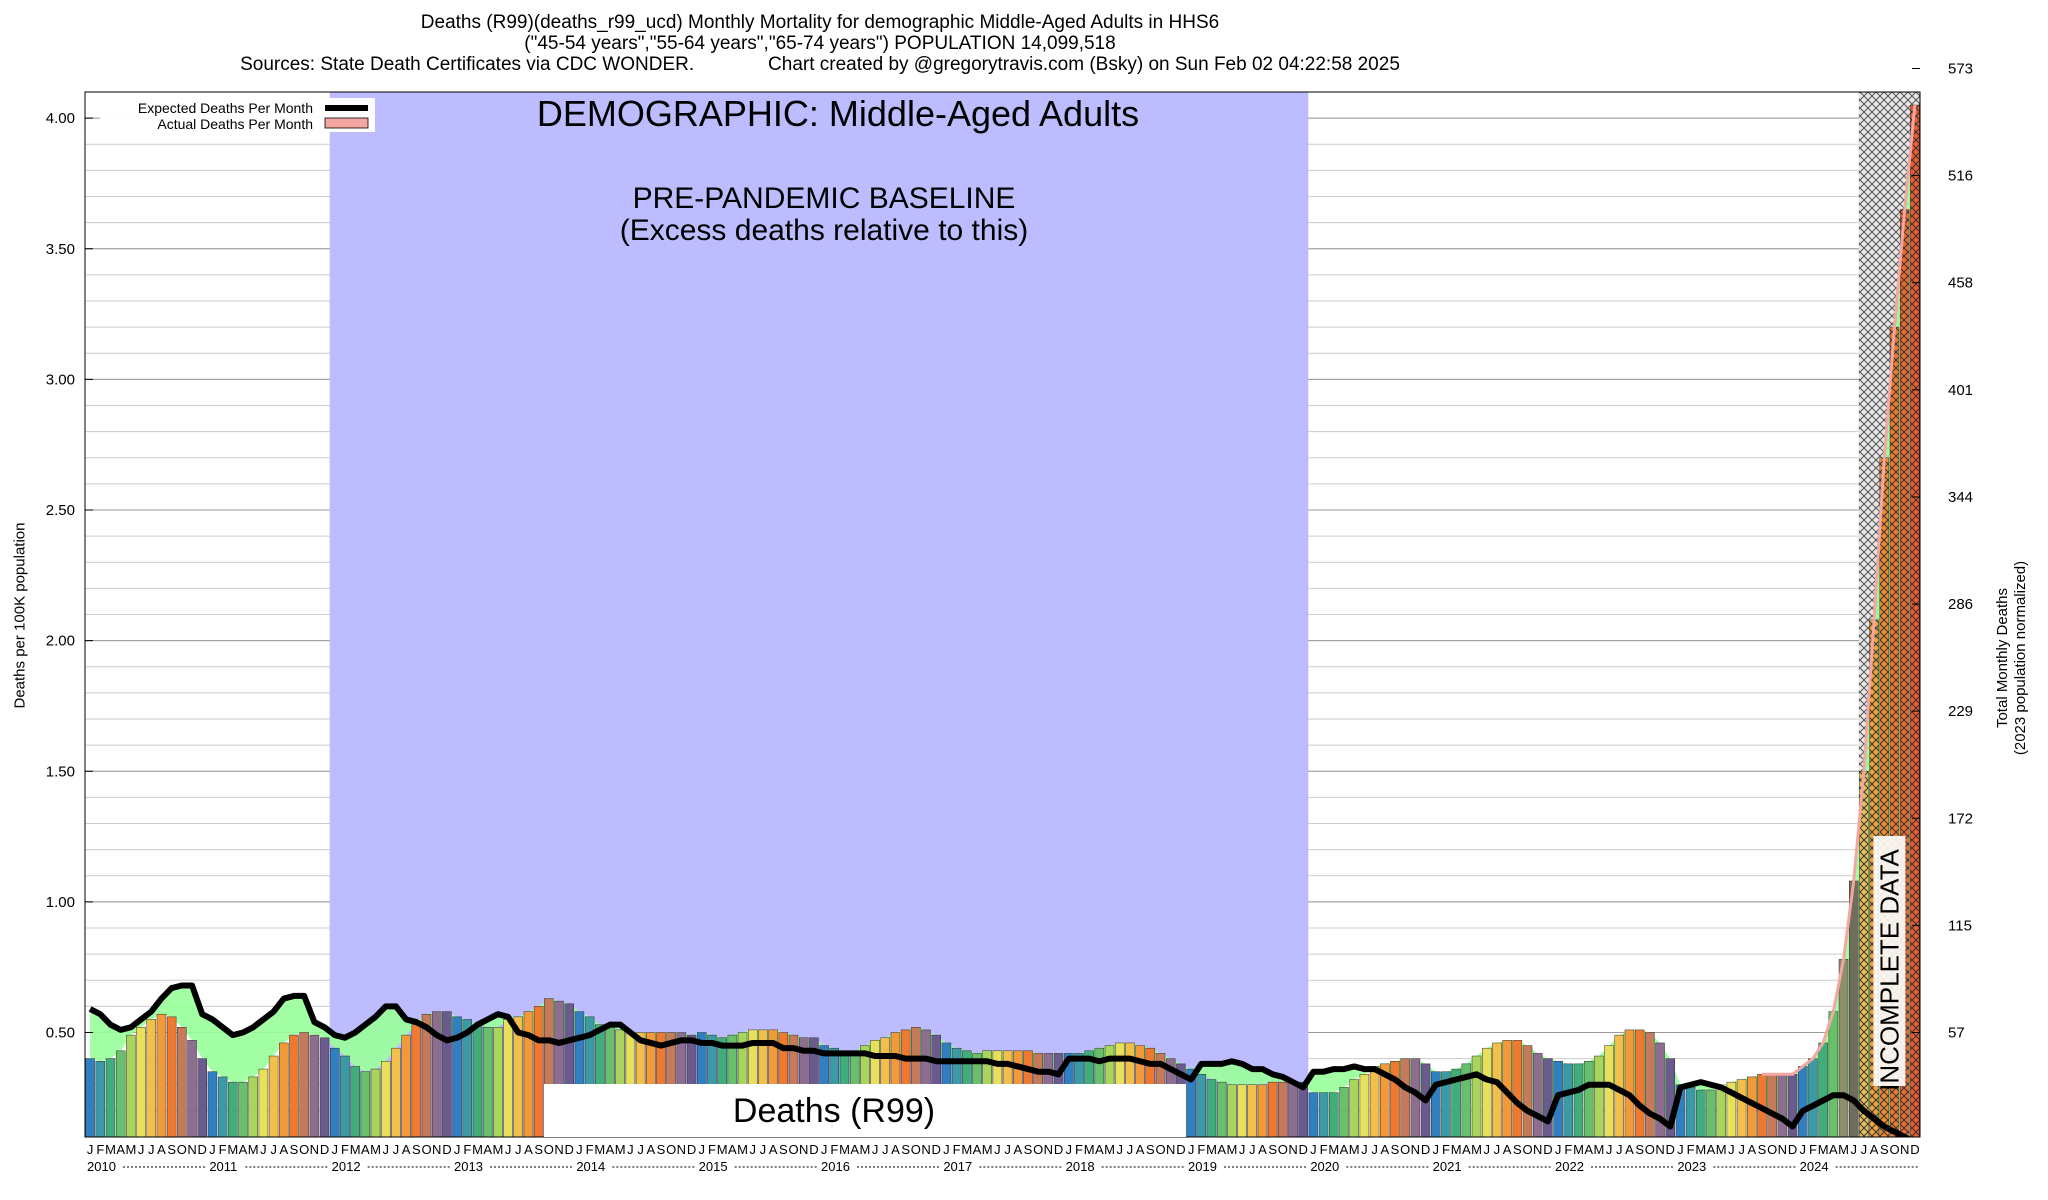 The height and width of the screenshot is (1200, 2048). I want to click on y2-tick-label: 573, so click(1960, 68).